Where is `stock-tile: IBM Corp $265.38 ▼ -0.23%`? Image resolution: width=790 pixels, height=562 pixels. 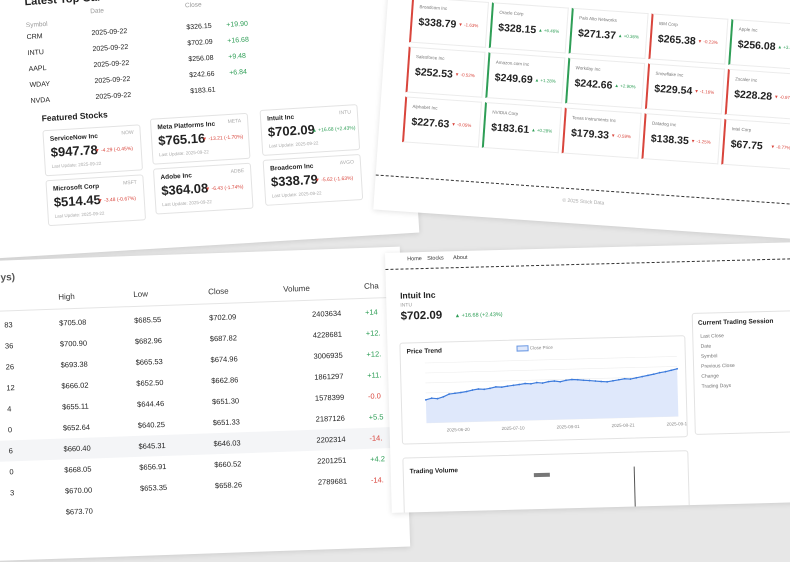
stock-tile: IBM Corp $265.38 ▼ -0.23% is located at coordinates (688, 39).